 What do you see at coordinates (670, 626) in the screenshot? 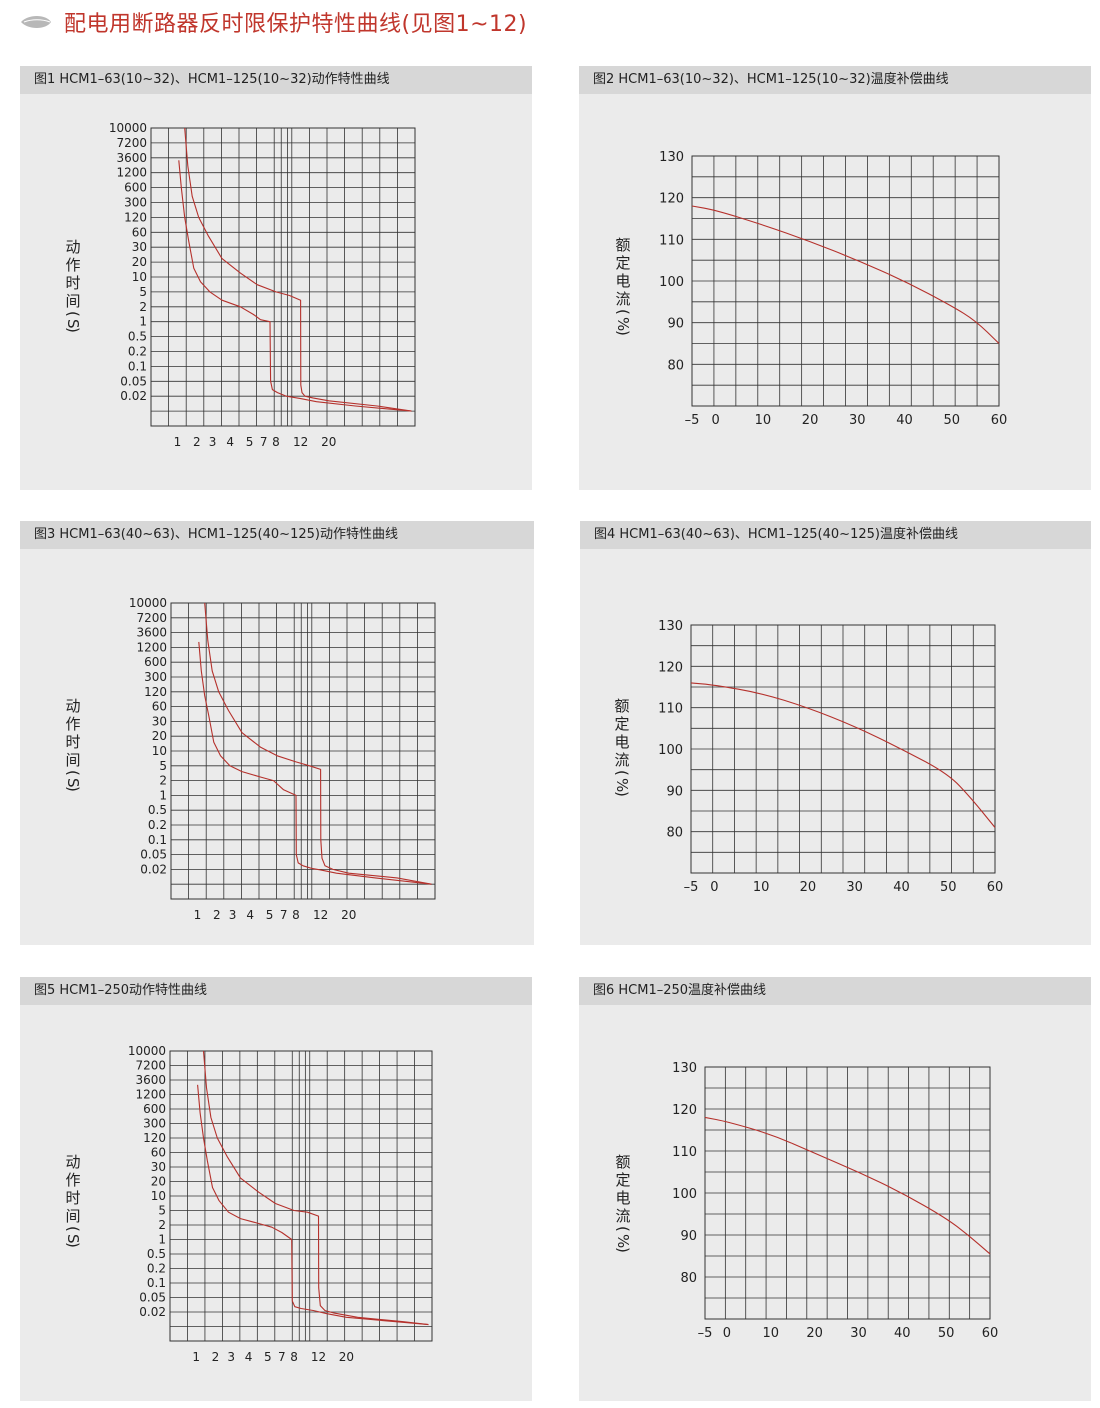
I see `y-tick-label: 130` at bounding box center [670, 626].